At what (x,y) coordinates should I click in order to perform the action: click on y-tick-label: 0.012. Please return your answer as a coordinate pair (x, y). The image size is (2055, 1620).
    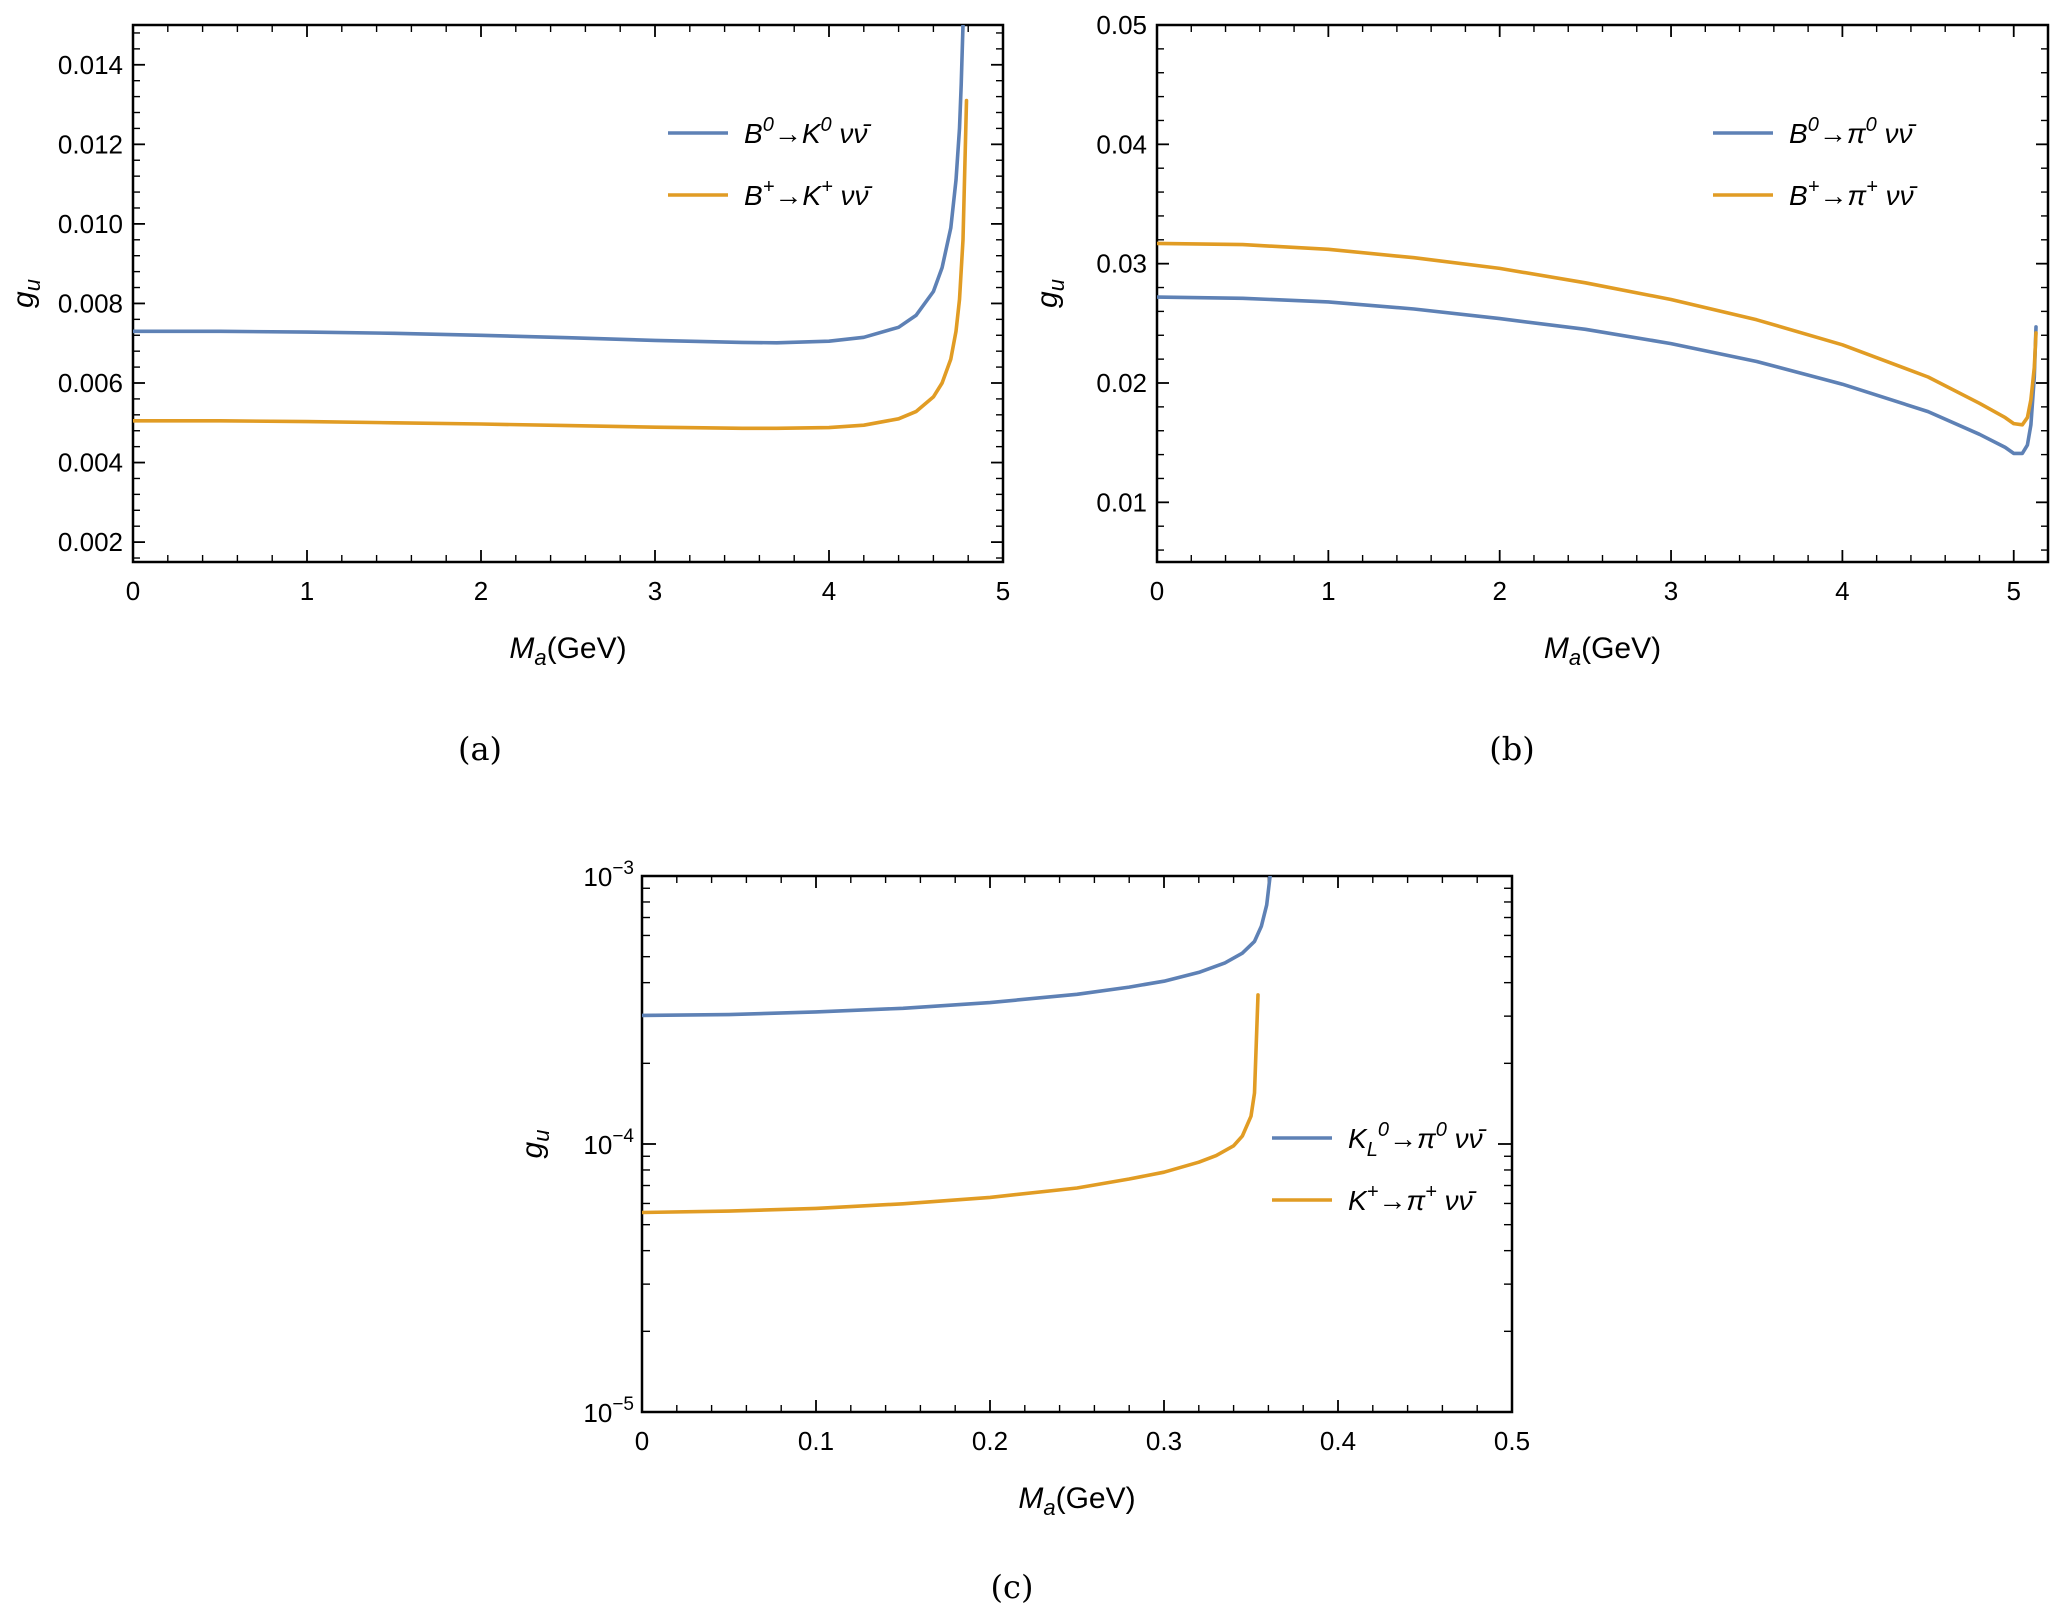
    Looking at the image, I should click on (90, 144).